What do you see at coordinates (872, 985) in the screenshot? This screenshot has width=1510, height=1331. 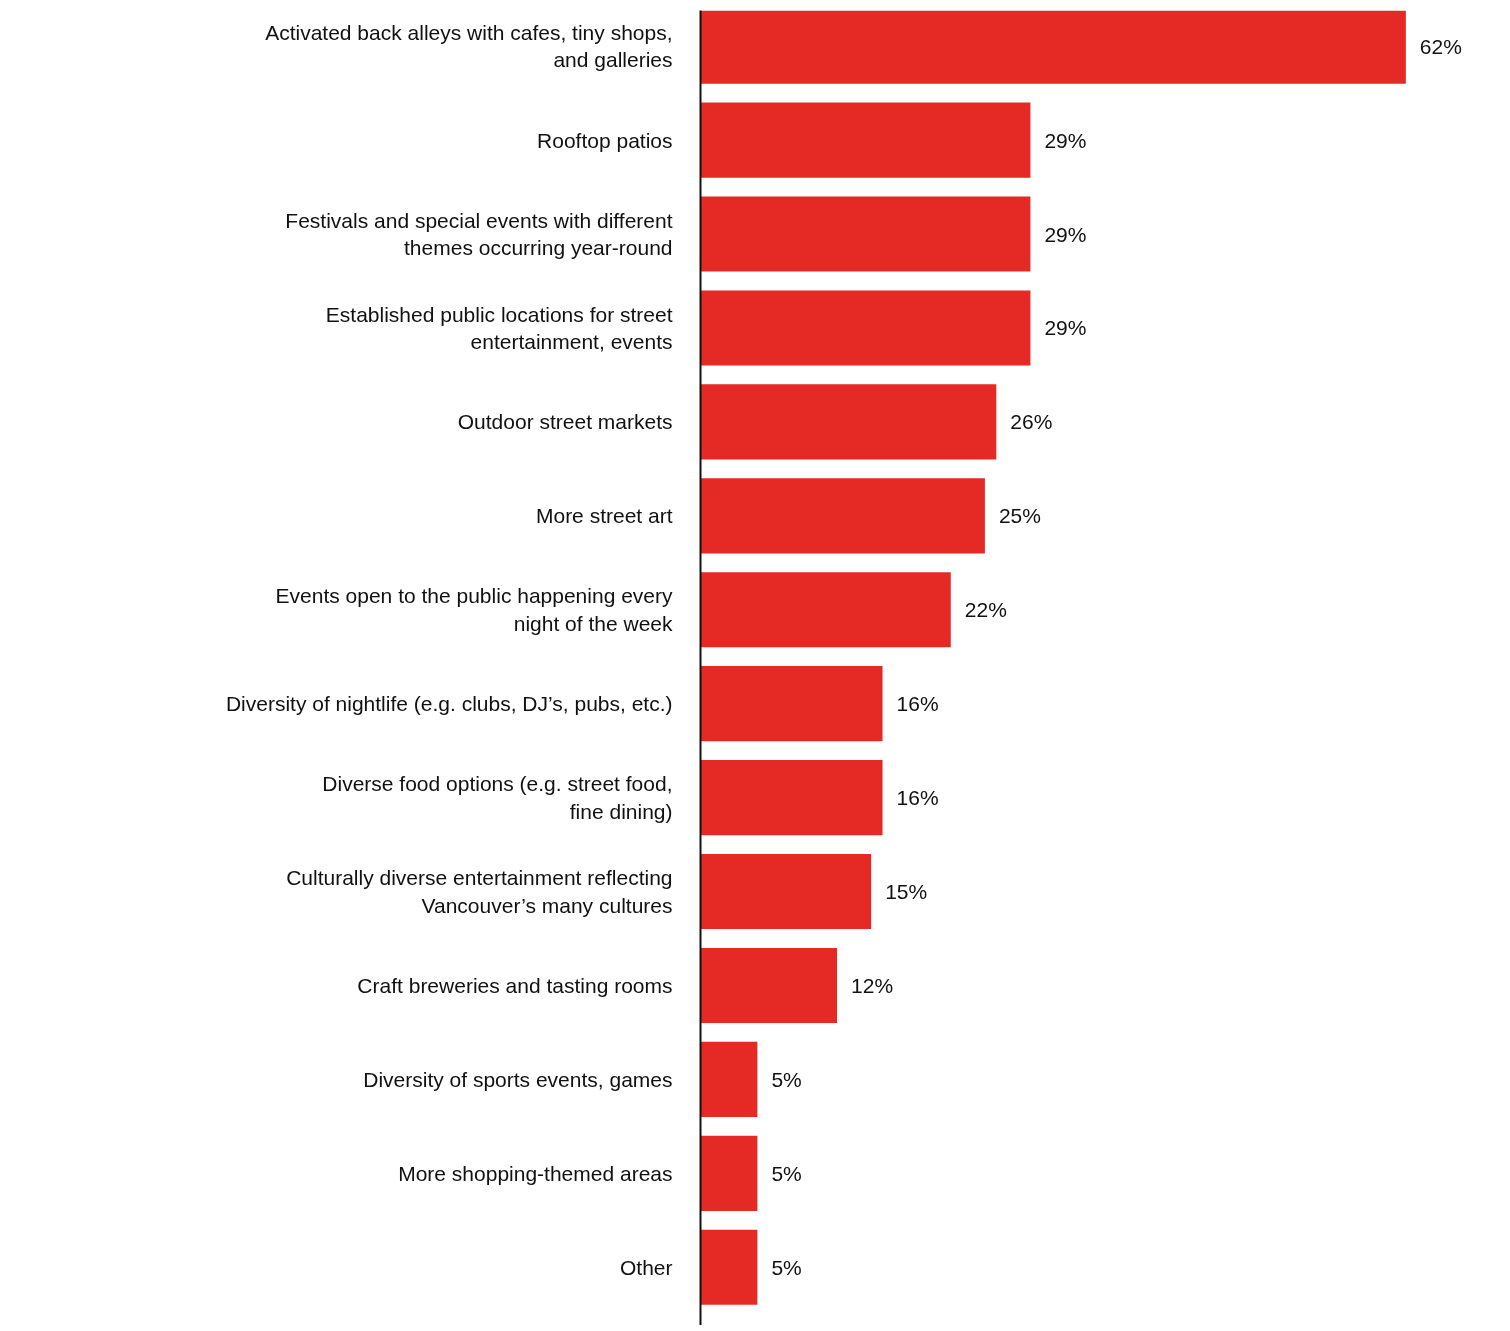 I see `data-label: 12%` at bounding box center [872, 985].